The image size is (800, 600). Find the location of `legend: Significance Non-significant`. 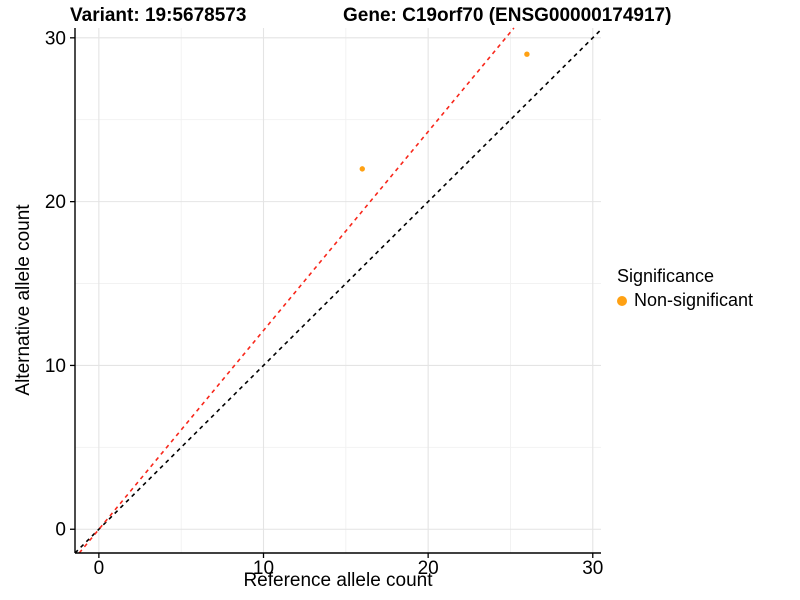

legend: Significance Non-significant is located at coordinates (685, 288).